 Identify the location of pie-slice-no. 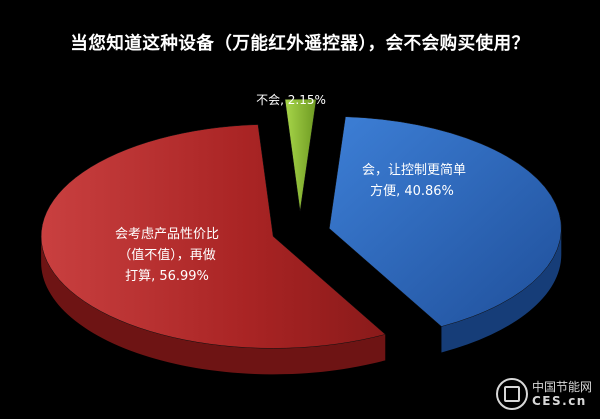
(300, 155).